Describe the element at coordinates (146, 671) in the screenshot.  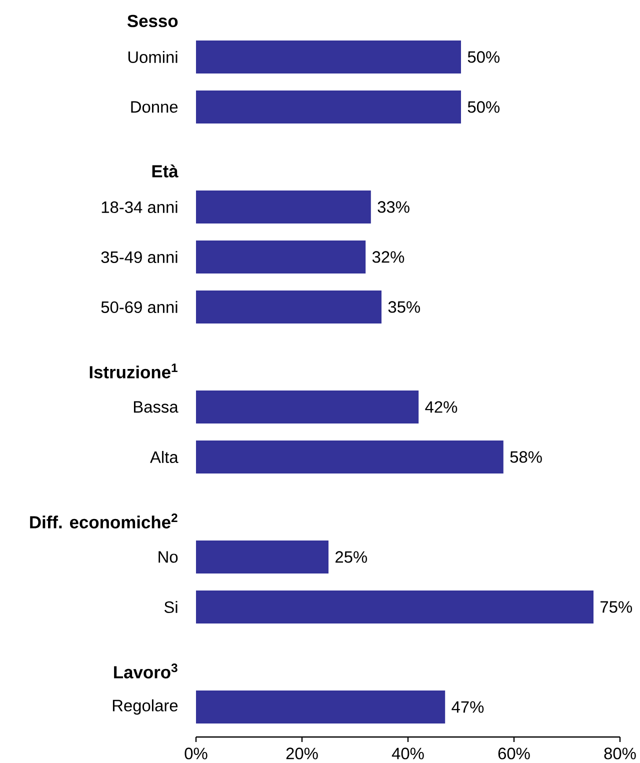
I see `y-tick-label: Lavoro$^{3}$` at that location.